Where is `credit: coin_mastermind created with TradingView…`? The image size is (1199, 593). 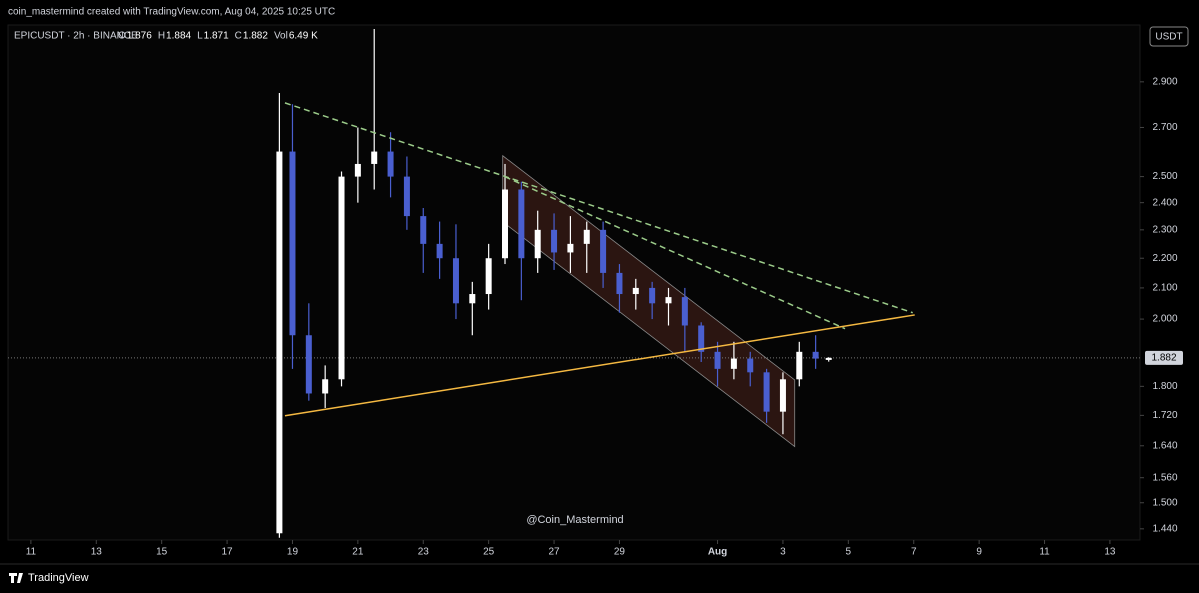
credit: coin_mastermind created with TradingView… is located at coordinates (171, 12).